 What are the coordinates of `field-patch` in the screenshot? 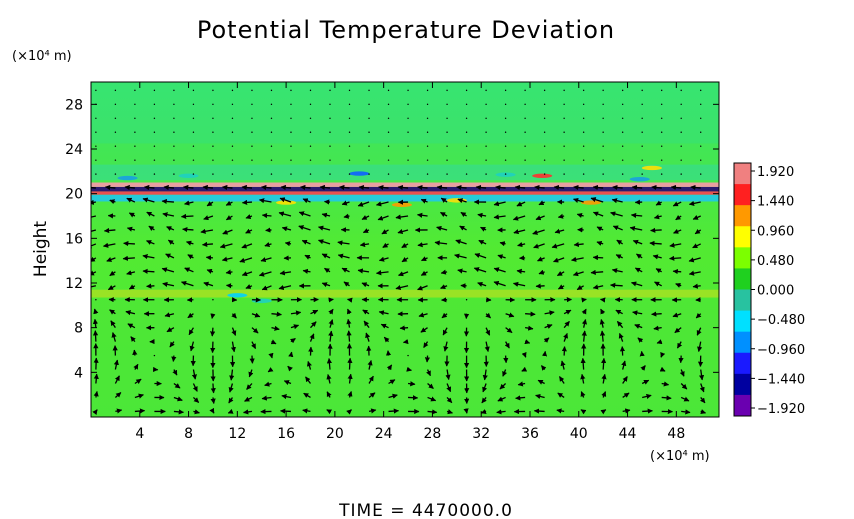 It's located at (286, 202).